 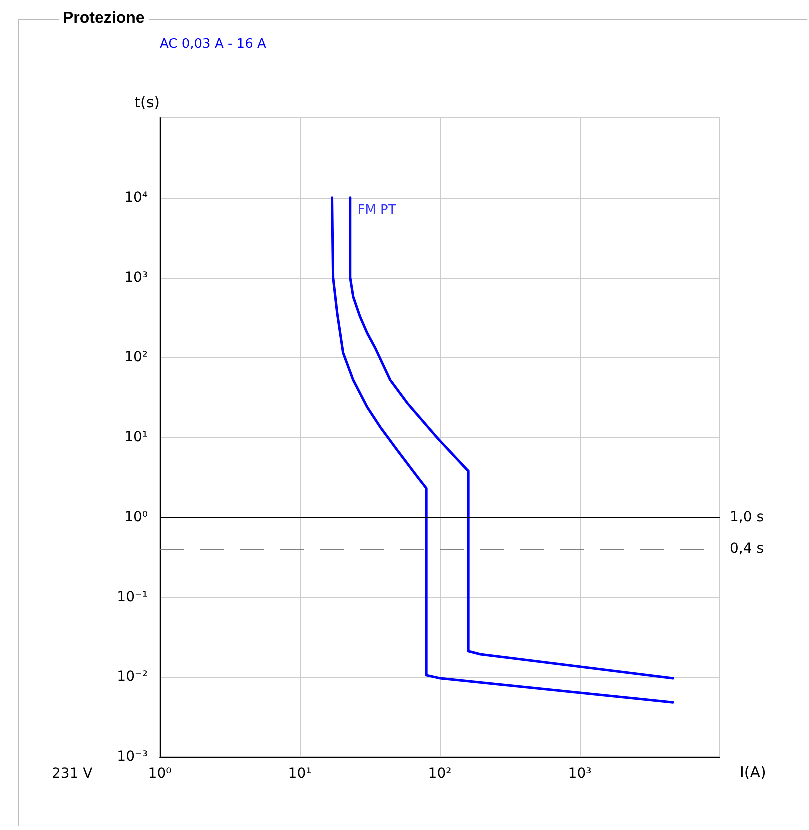 What do you see at coordinates (104, 19) in the screenshot?
I see `chart-title: Protezione` at bounding box center [104, 19].